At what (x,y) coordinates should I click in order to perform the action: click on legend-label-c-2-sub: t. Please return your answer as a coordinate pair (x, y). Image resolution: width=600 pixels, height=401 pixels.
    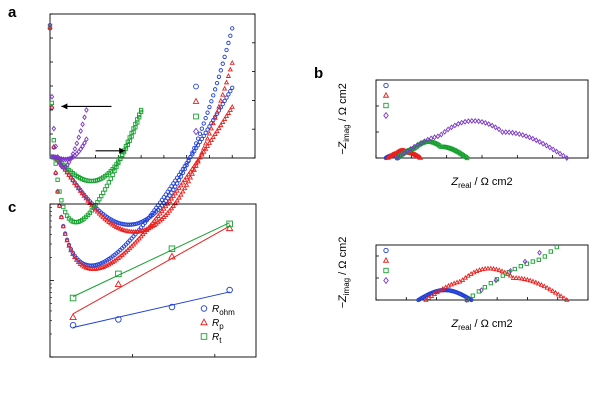
    Looking at the image, I should click on (220, 340).